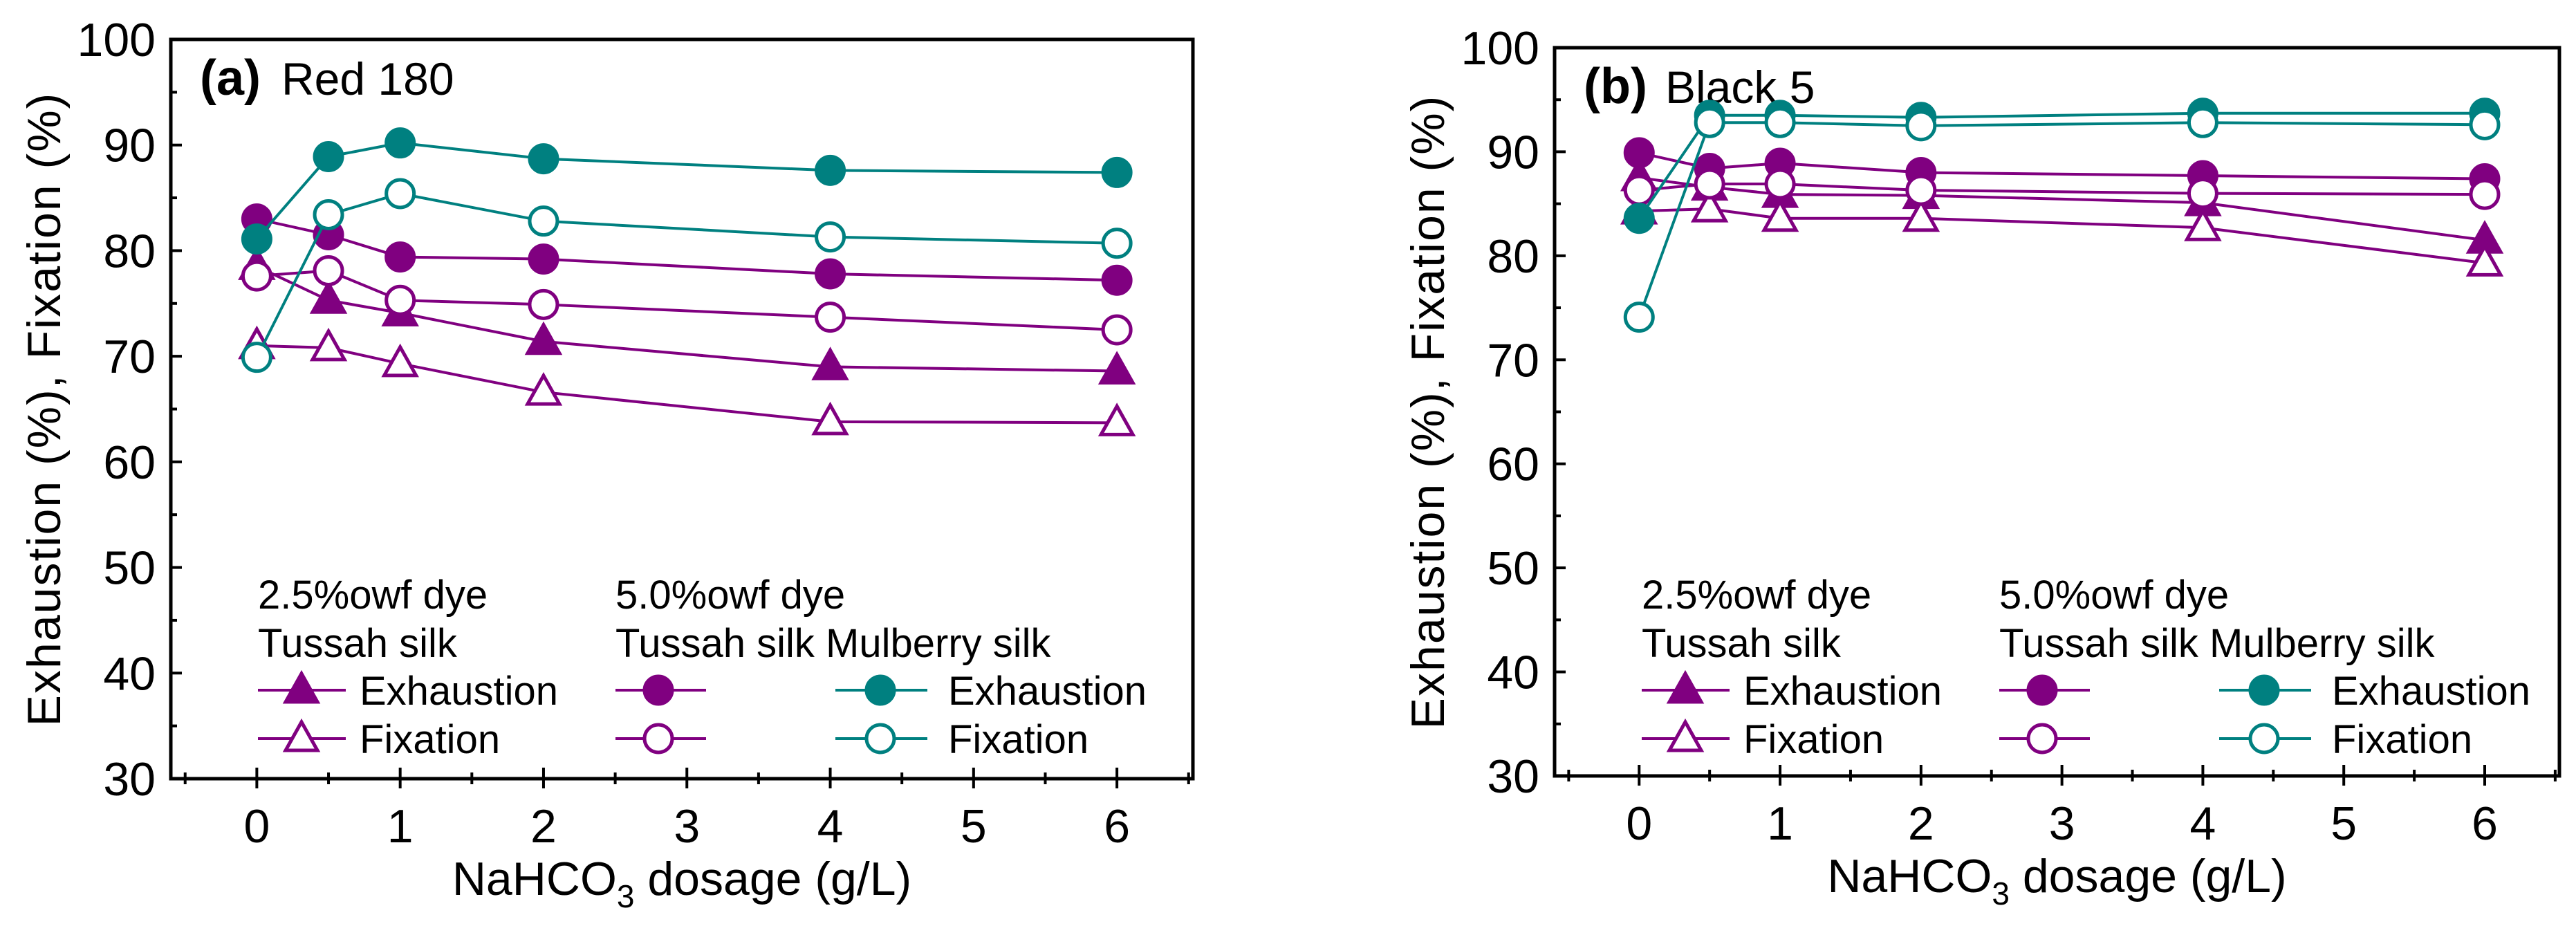  Describe the element at coordinates (373, 595) in the screenshot. I see `legend-group1-title: 2.5%owf dye` at that location.